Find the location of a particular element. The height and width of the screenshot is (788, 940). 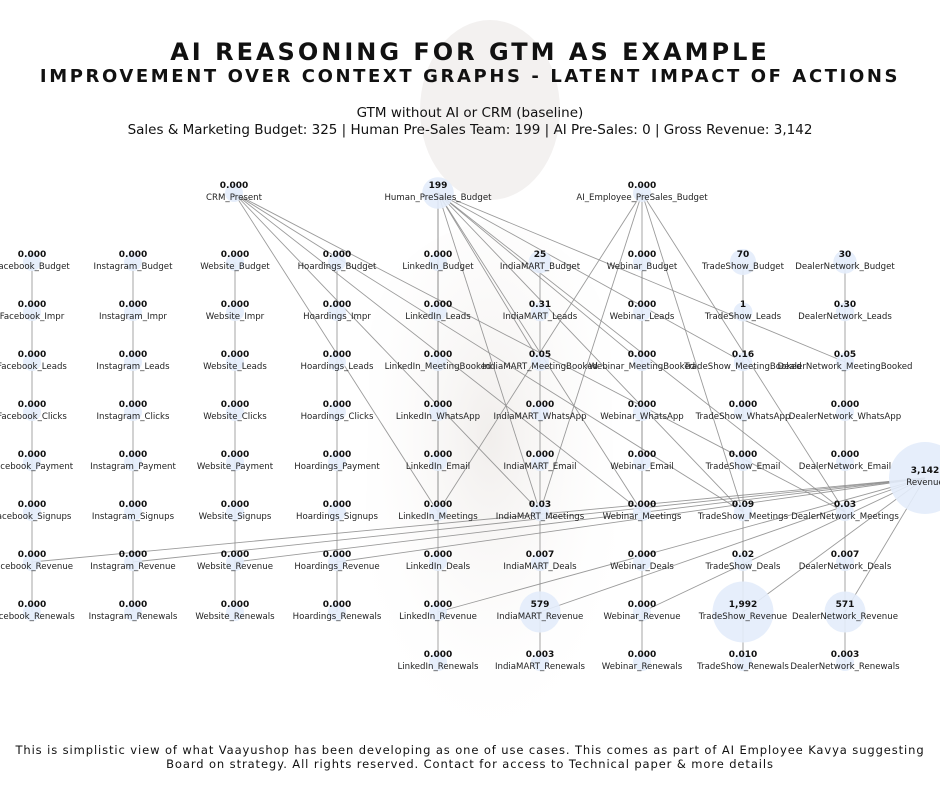

node-Hoardings_Payment: 0.000 Hoardings_Payment is located at coordinates (337, 461).